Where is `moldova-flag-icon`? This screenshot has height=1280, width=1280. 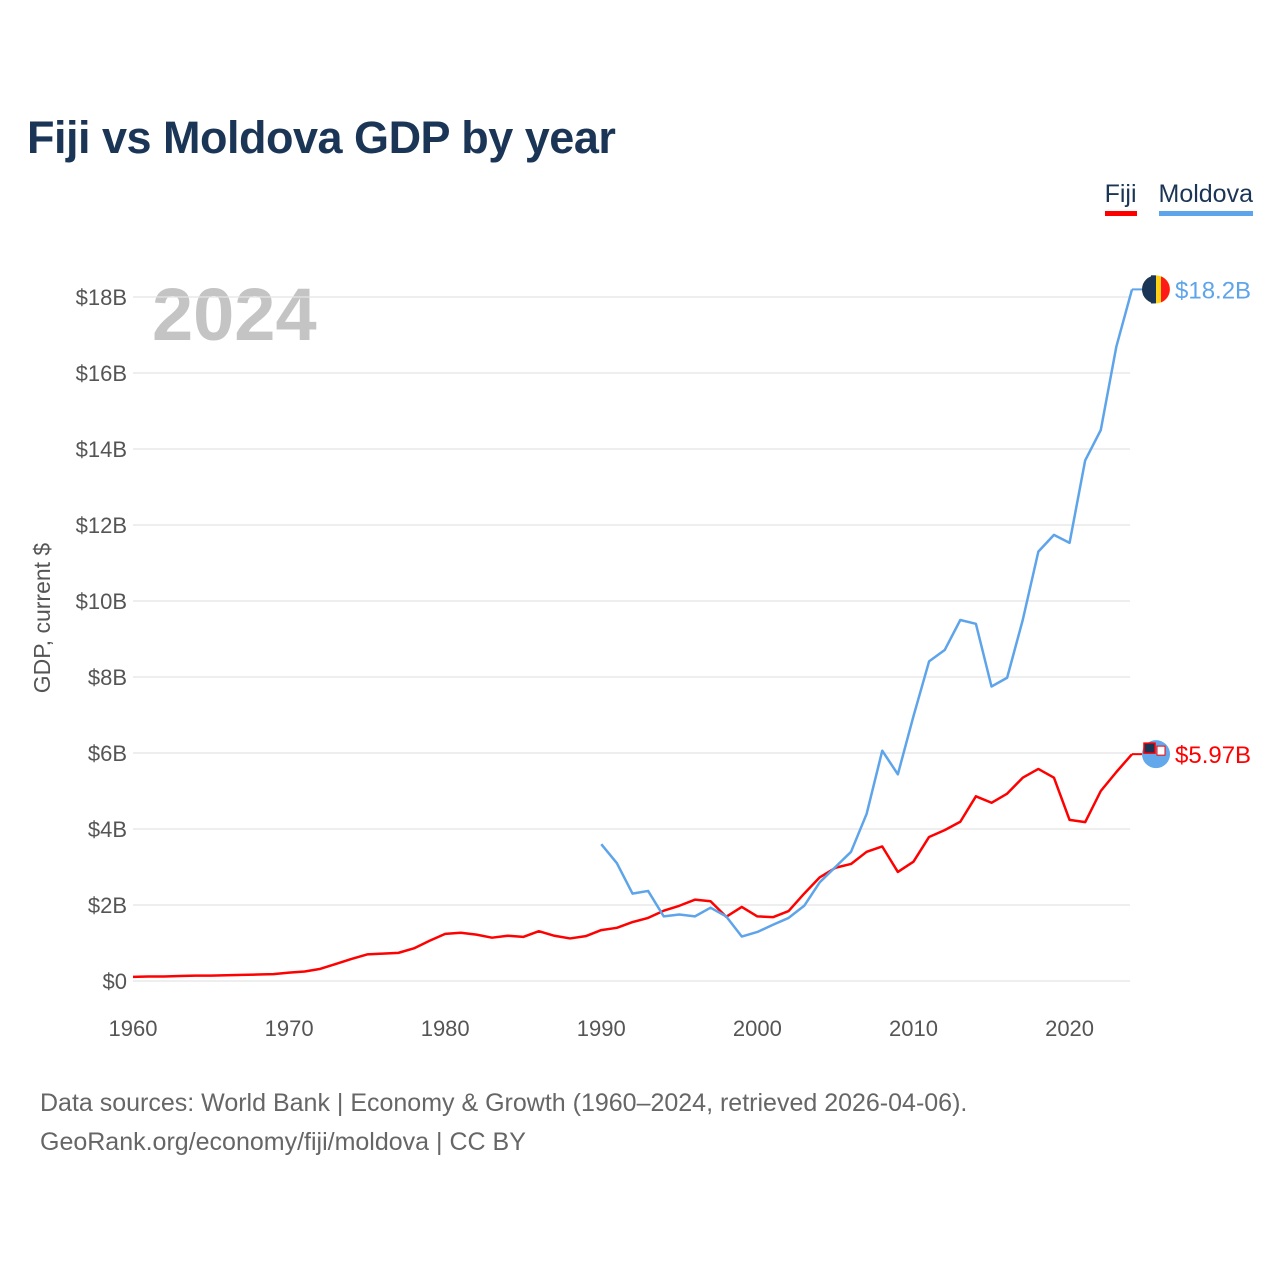
moldova-flag-icon is located at coordinates (1156, 289).